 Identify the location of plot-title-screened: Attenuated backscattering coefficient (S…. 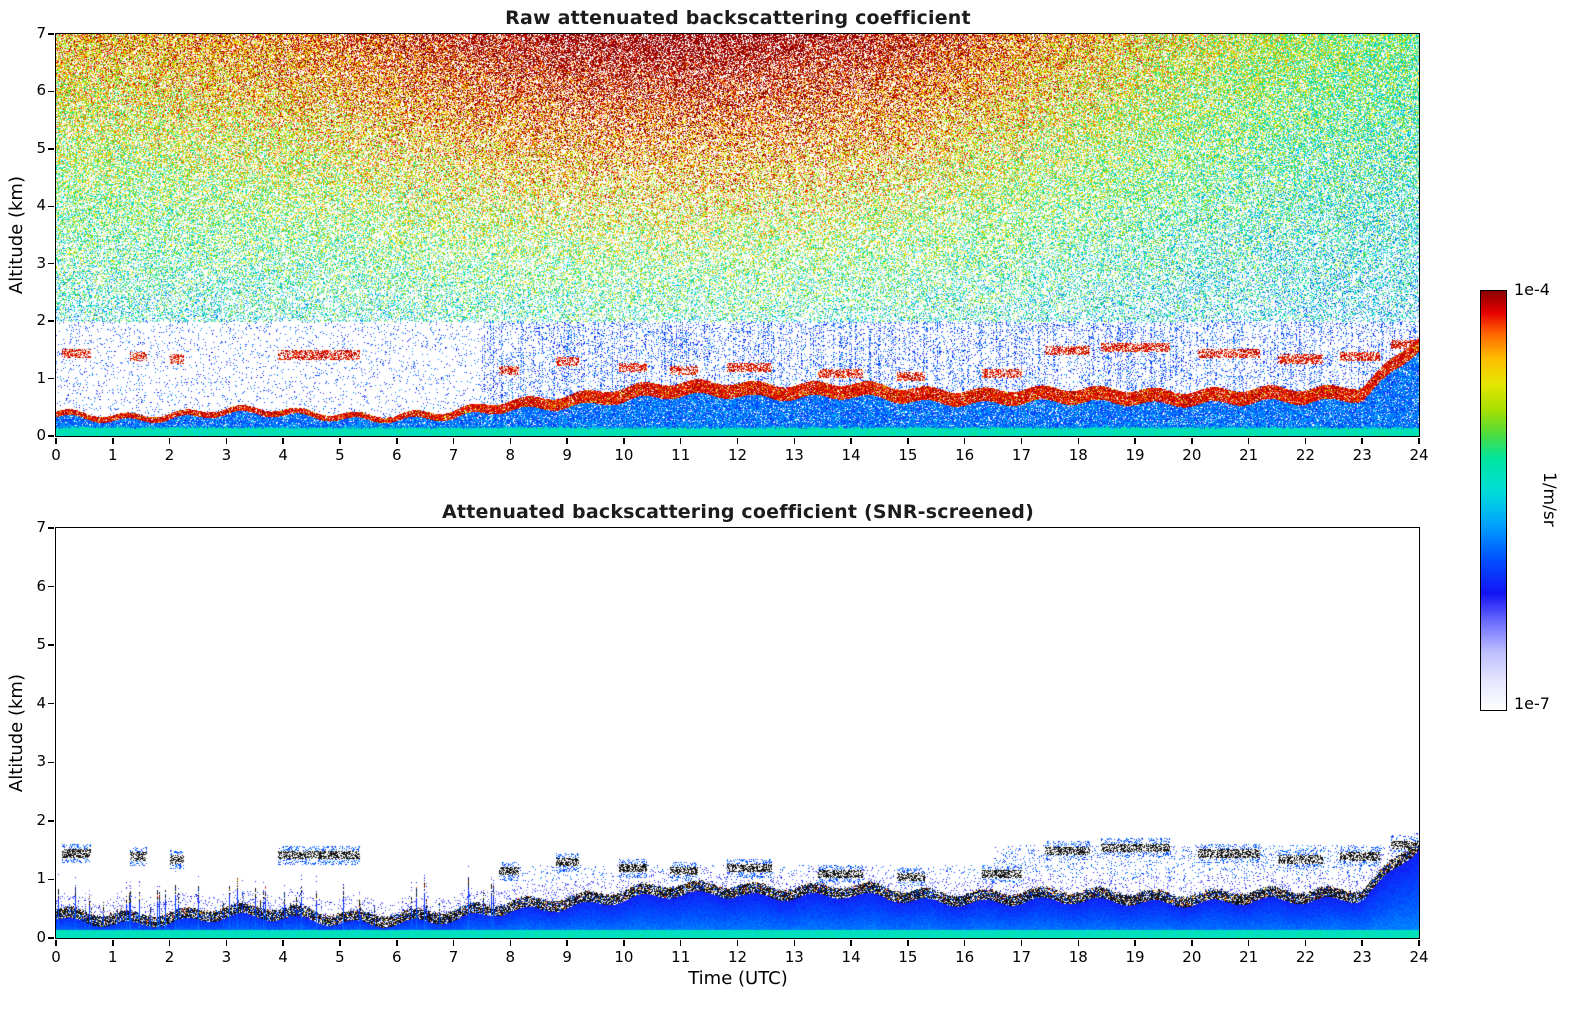
(738, 512).